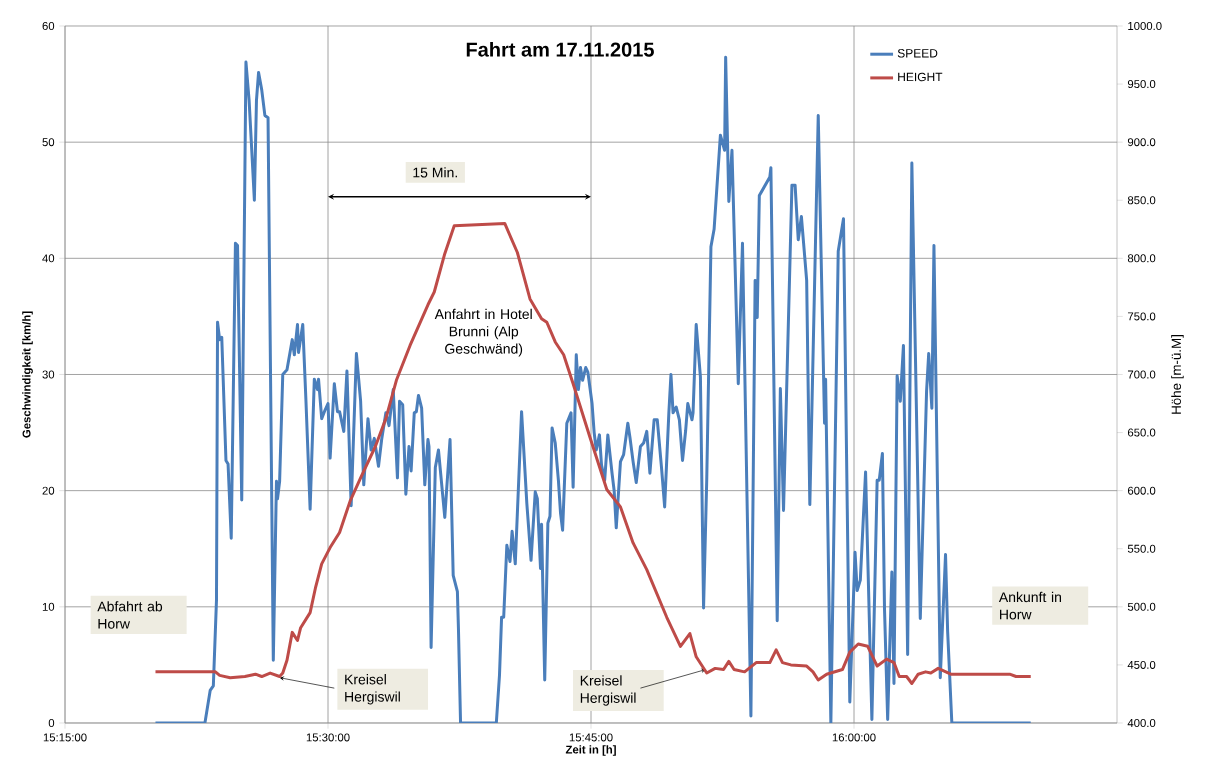 The image size is (1208, 781). What do you see at coordinates (1145, 25) in the screenshot?
I see `y2-tick-label: 1000.0` at bounding box center [1145, 25].